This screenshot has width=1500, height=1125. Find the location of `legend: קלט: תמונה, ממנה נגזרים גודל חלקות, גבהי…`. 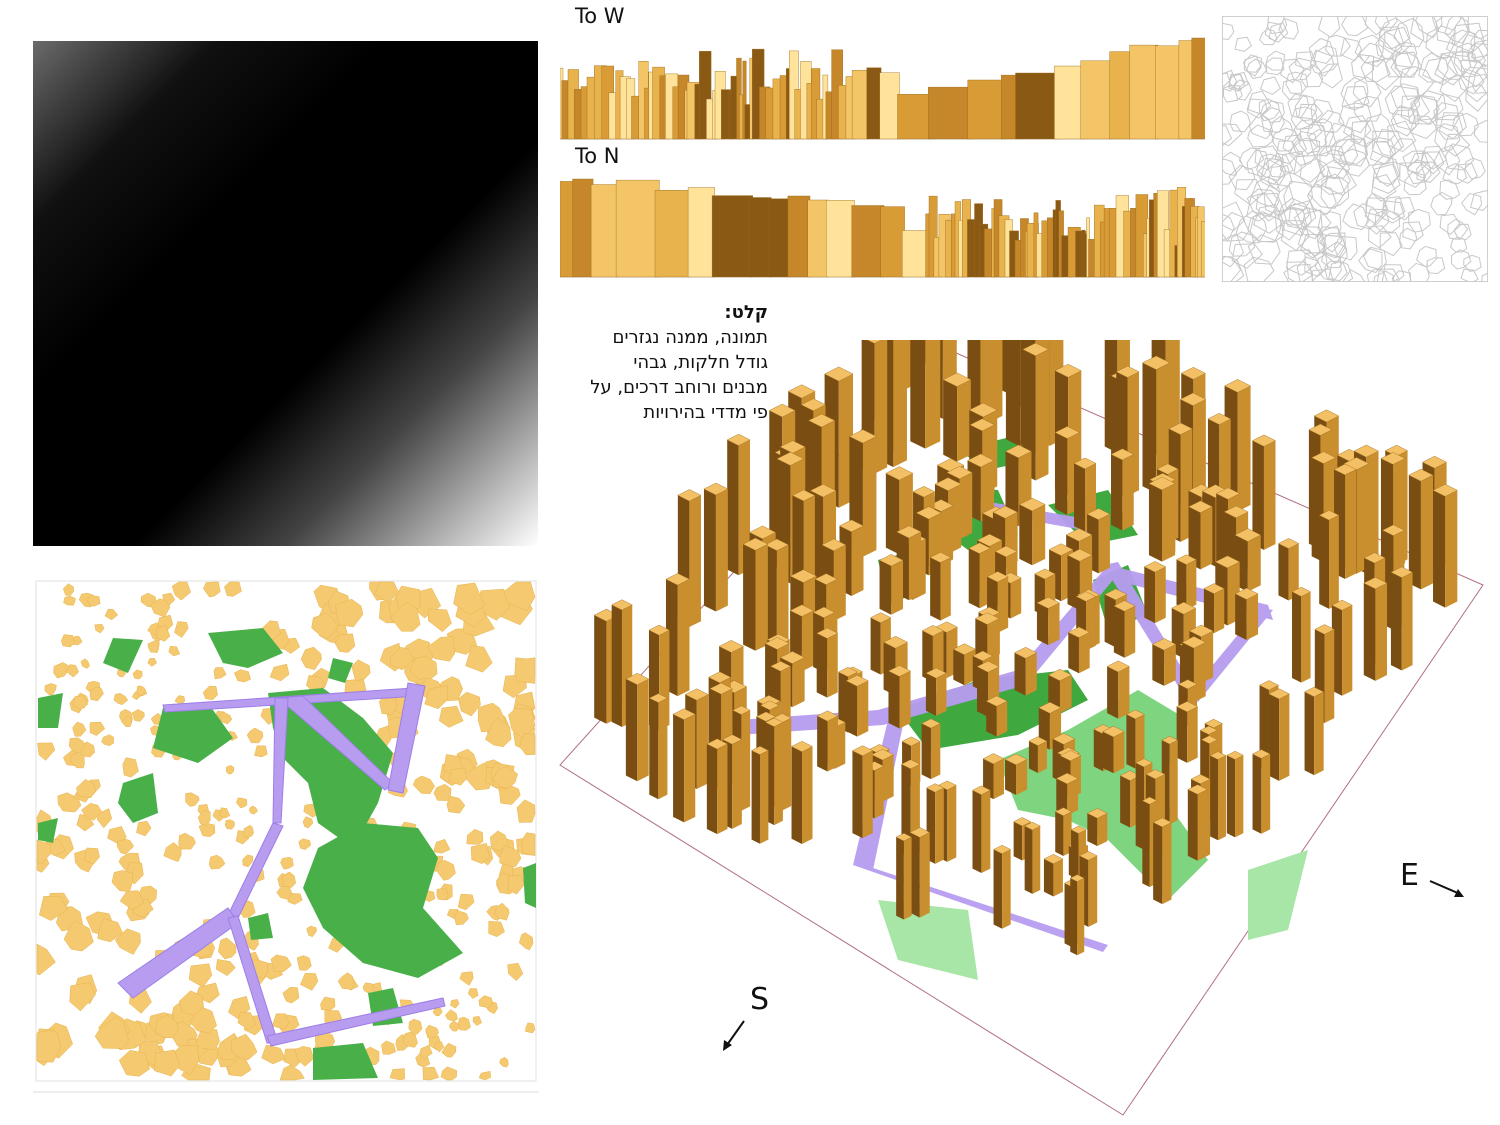

legend: קלט: תמונה, ממנה נגזרים גודל חלקות, גבהי… is located at coordinates (668, 362).